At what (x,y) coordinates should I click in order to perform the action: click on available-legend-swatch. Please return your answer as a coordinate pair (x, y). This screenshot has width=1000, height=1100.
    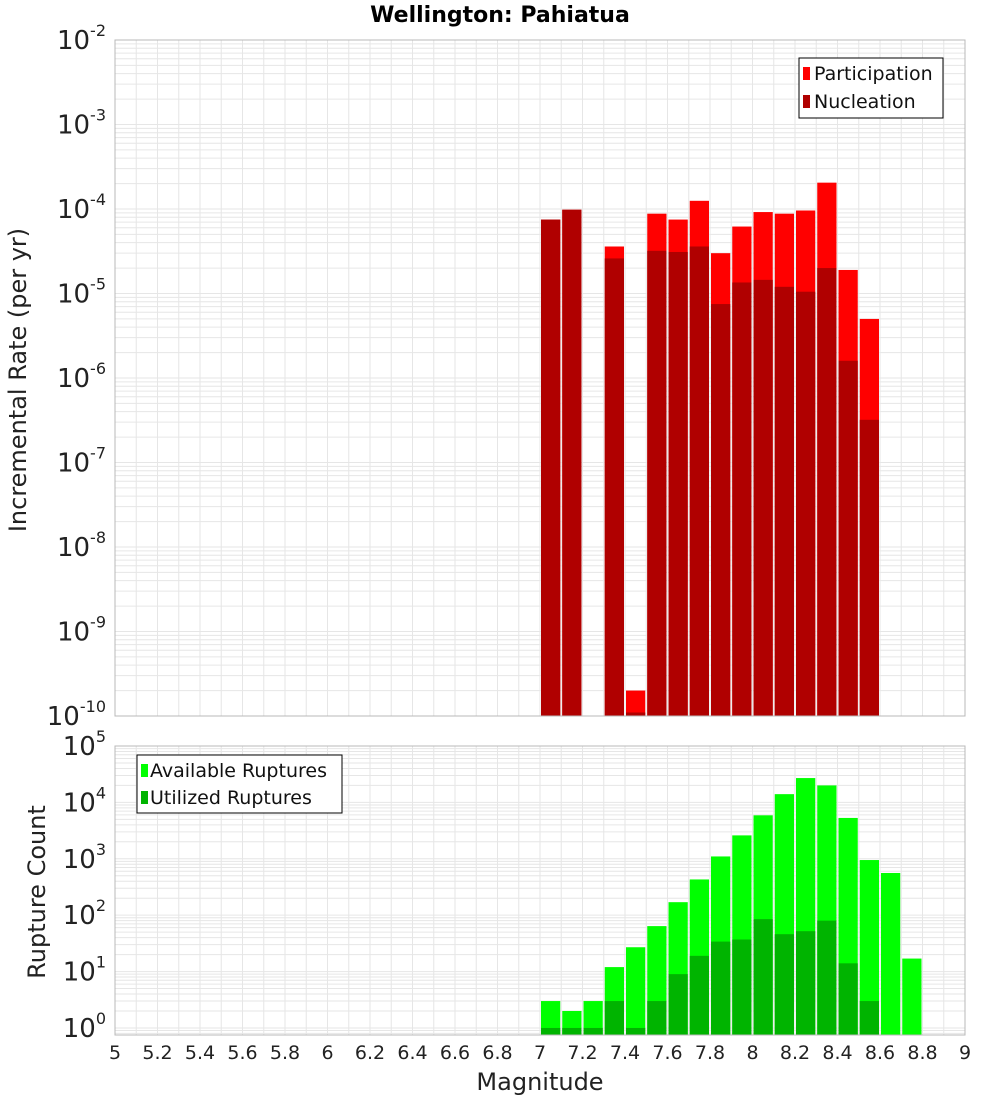
    Looking at the image, I should click on (144, 770).